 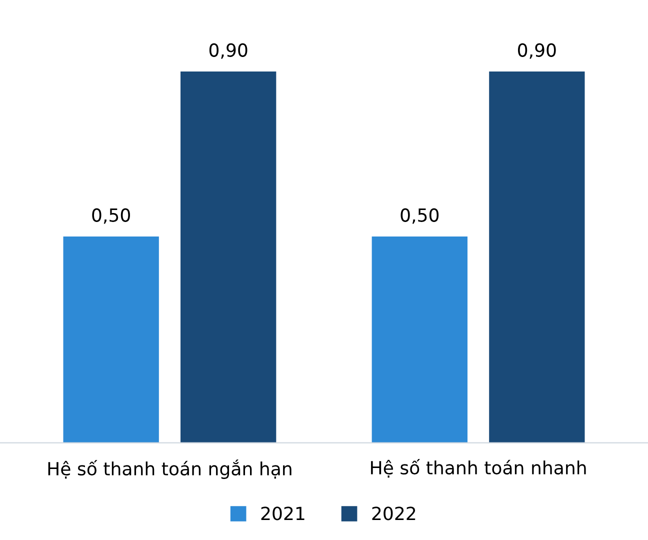 I want to click on legend-label: 2022, so click(x=394, y=513).